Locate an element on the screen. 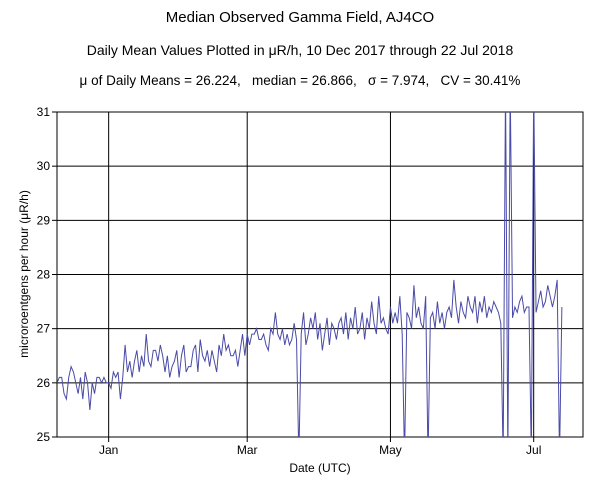  y-tick-label: 28 is located at coordinates (44, 275).